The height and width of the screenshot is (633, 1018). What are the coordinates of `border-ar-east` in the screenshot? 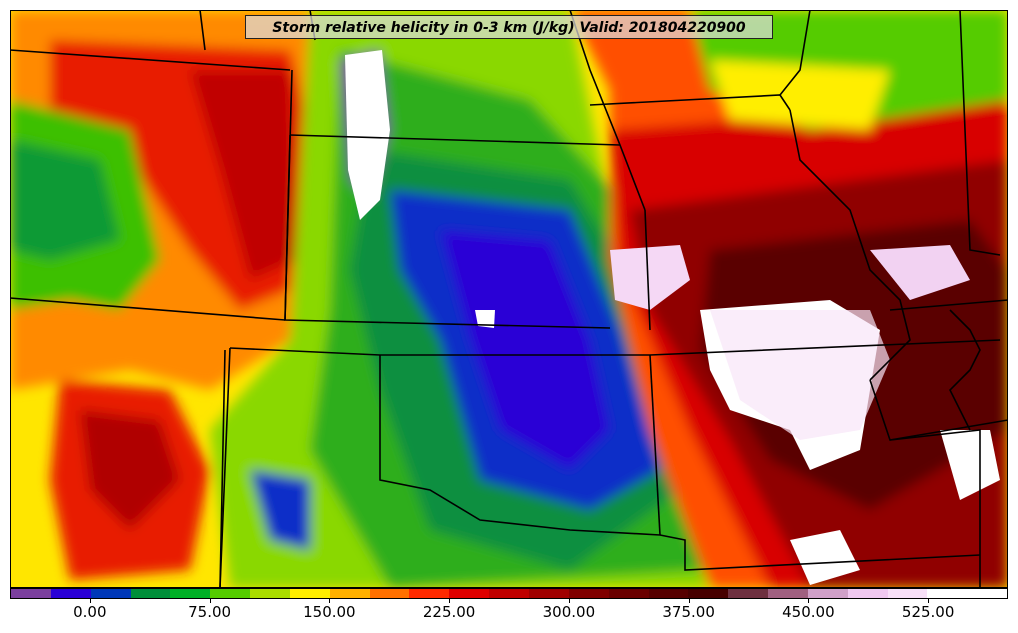 It's located at (925, 483).